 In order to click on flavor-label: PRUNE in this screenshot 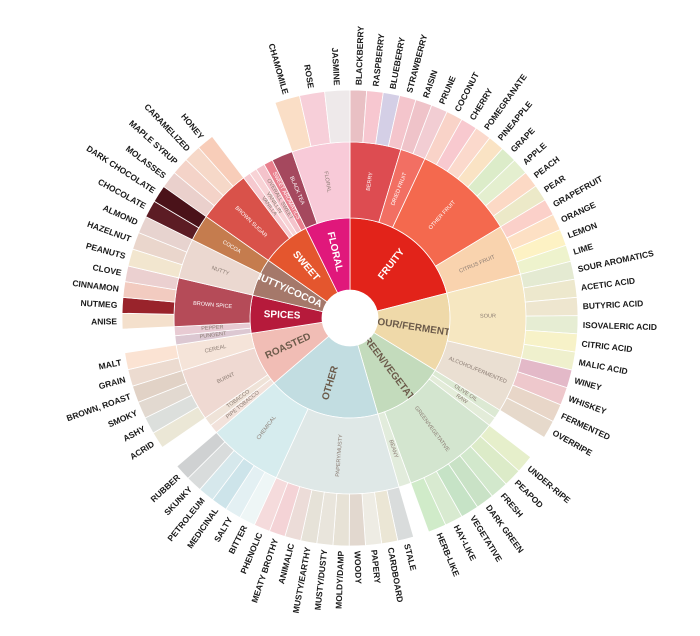, I will do `click(447, 90)`.